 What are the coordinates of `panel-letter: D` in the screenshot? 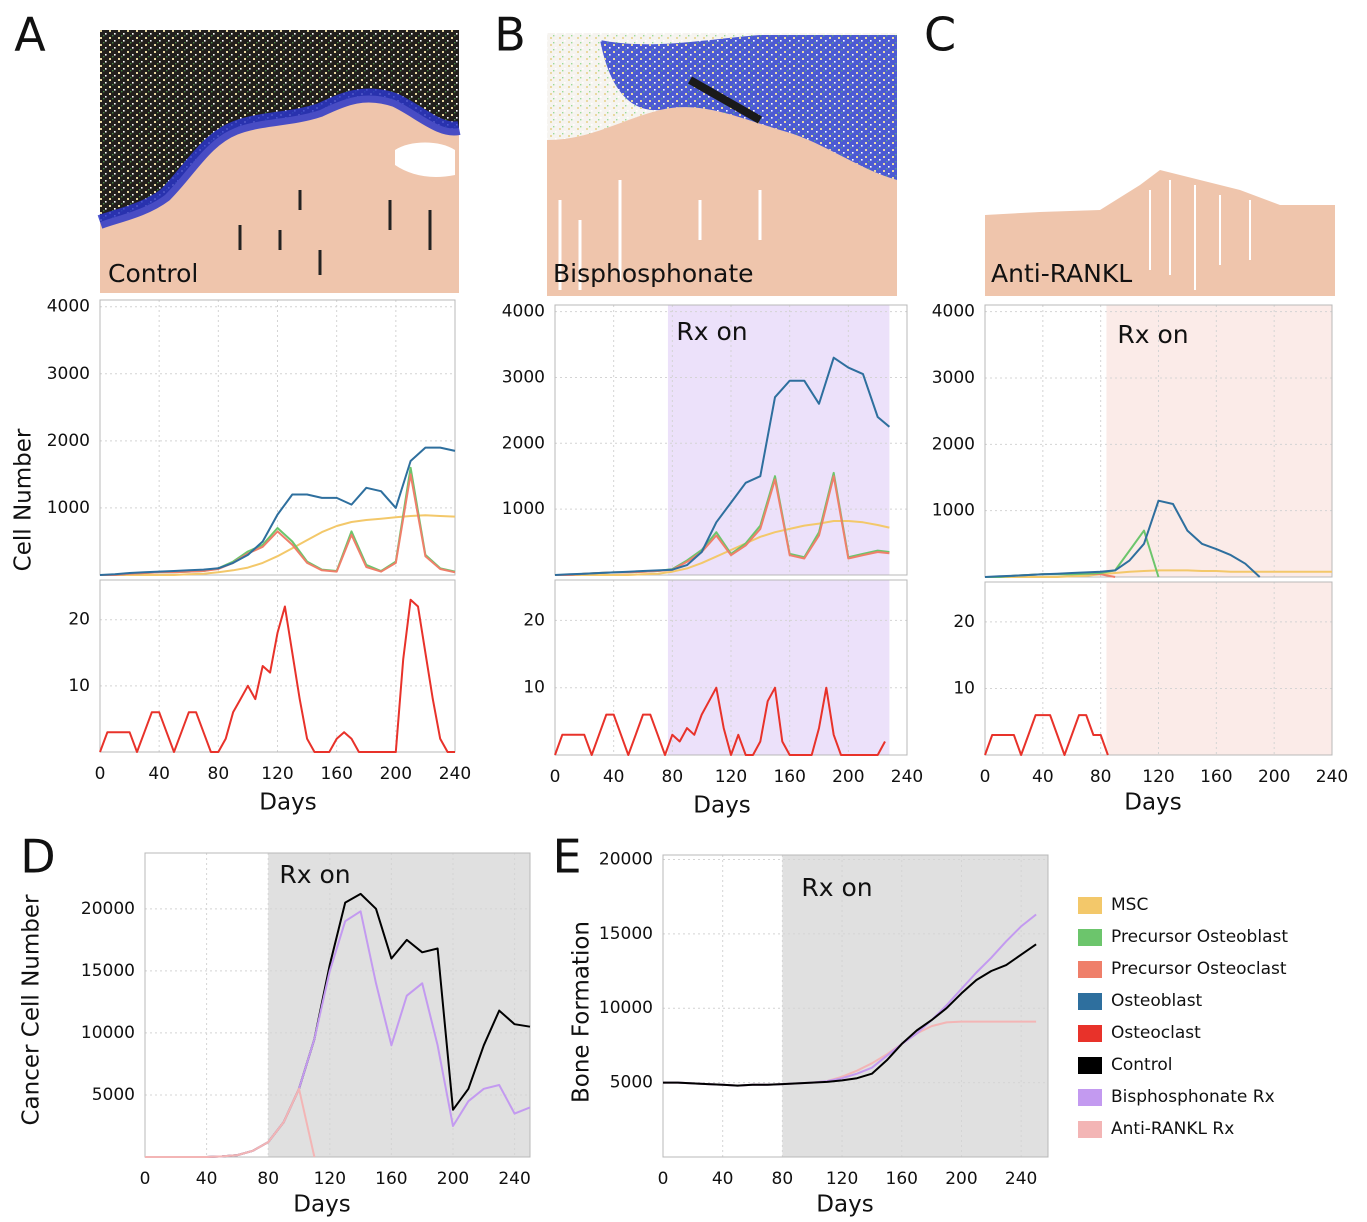 It's located at (37, 857).